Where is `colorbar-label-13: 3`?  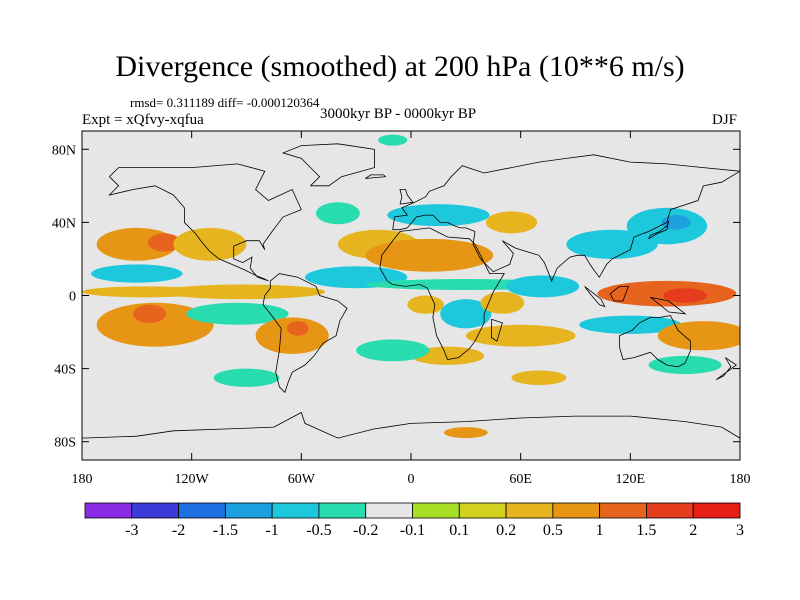
colorbar-label-13: 3 is located at coordinates (740, 530).